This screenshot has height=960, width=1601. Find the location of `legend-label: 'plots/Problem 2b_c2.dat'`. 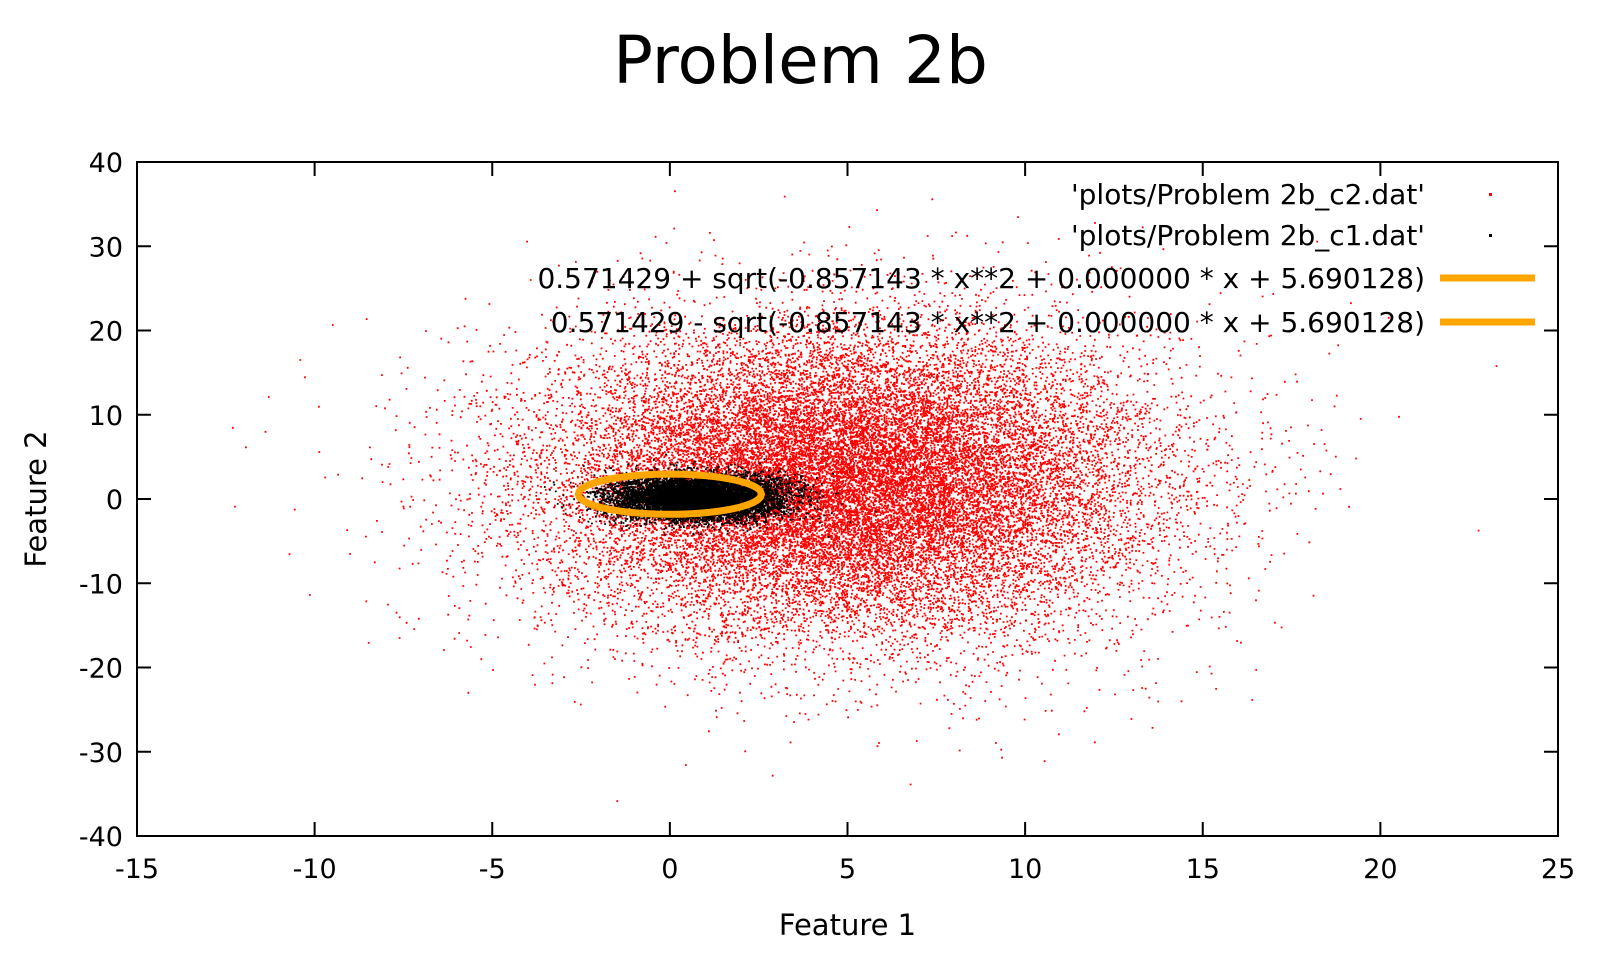

legend-label: 'plots/Problem 2b_c2.dat' is located at coordinates (1248, 194).